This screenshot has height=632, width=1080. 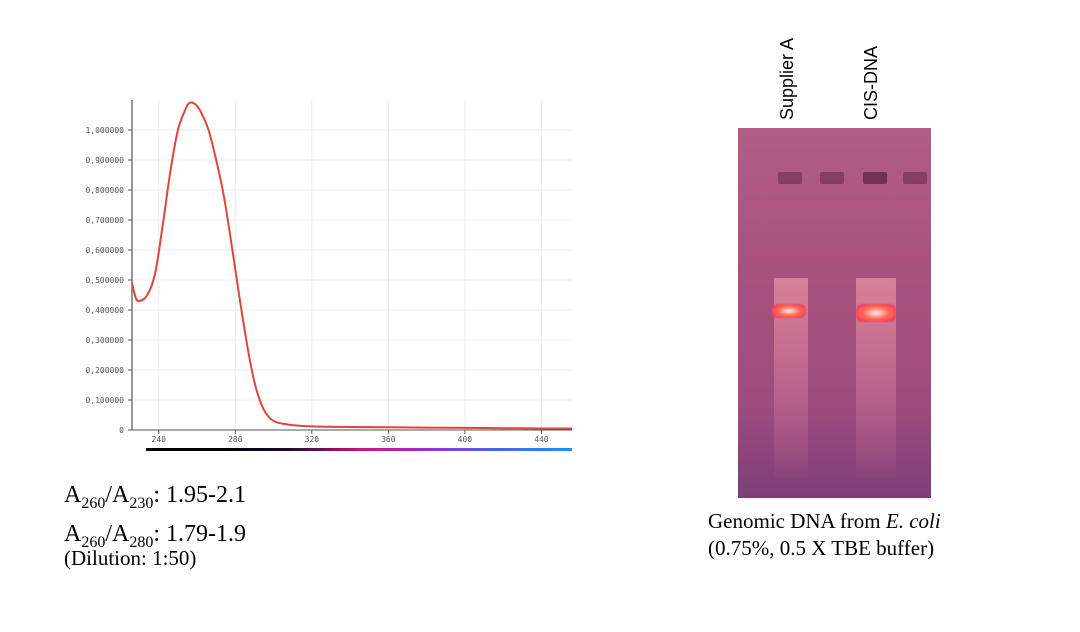 I want to click on caption-line-1: Genomic DNA from E. coli, so click(x=824, y=521).